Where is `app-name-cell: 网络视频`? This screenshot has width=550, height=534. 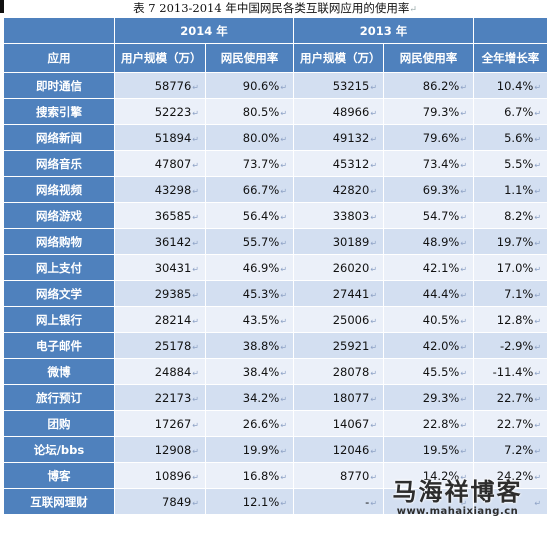
app-name-cell: 网络视频 is located at coordinates (59, 189).